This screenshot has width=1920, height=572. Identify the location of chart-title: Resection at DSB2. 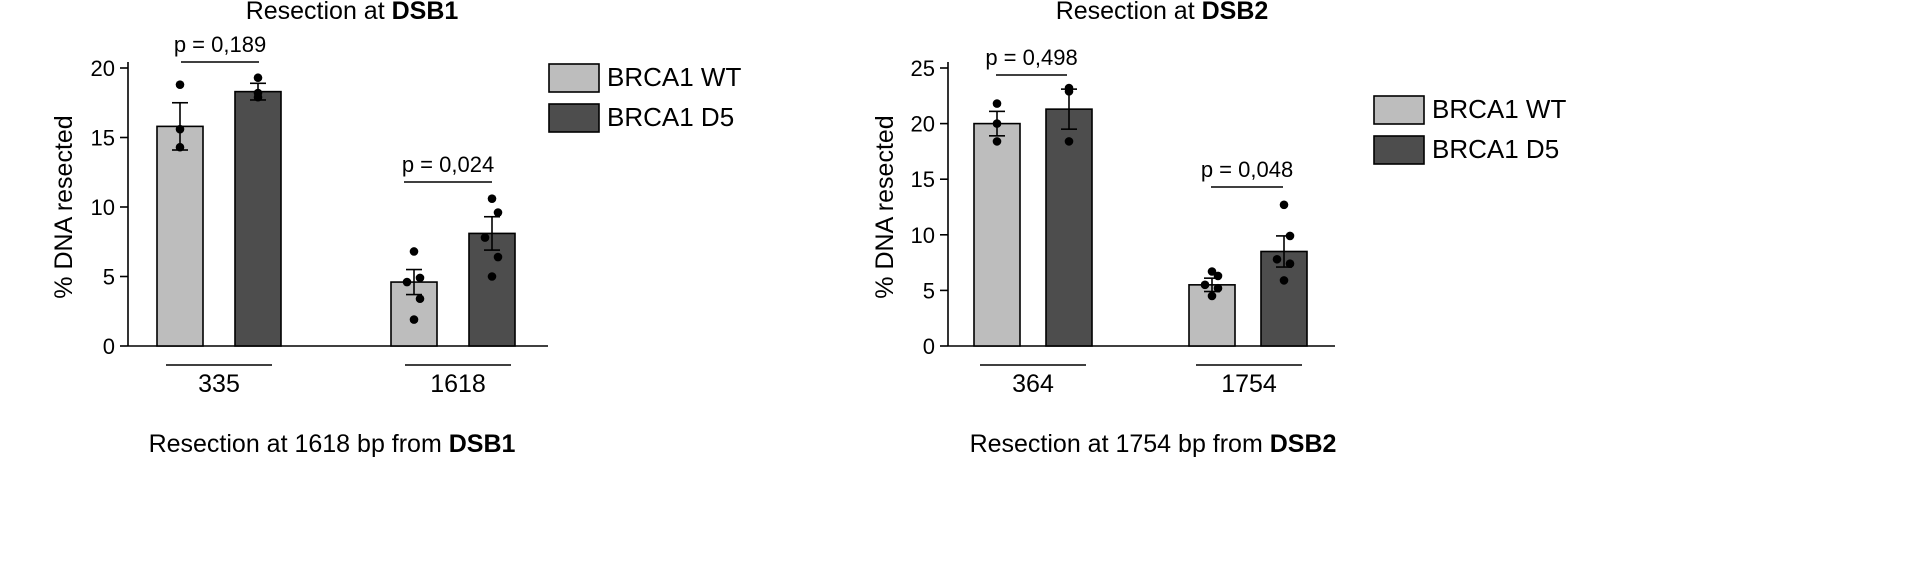
(1162, 12).